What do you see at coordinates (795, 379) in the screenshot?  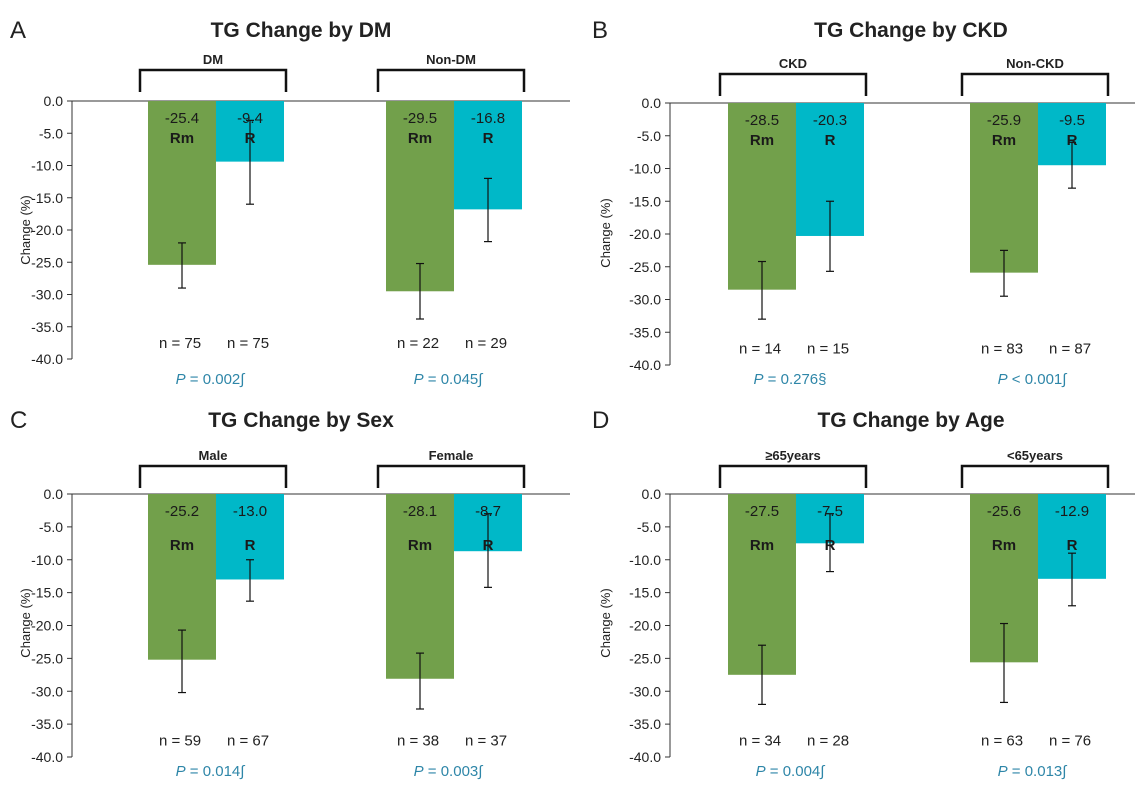 I see `p-value: = 0.276§` at bounding box center [795, 379].